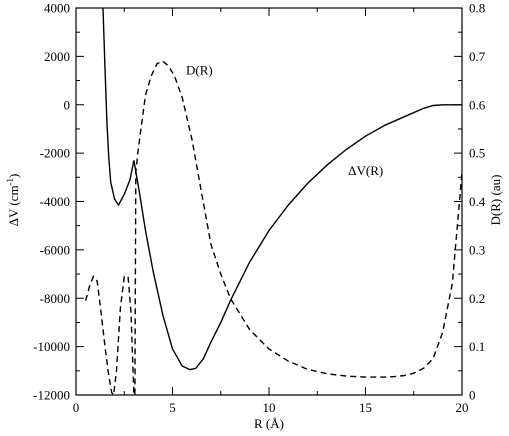  Describe the element at coordinates (365, 170) in the screenshot. I see `annotation-potential: ΔV(R)` at that location.